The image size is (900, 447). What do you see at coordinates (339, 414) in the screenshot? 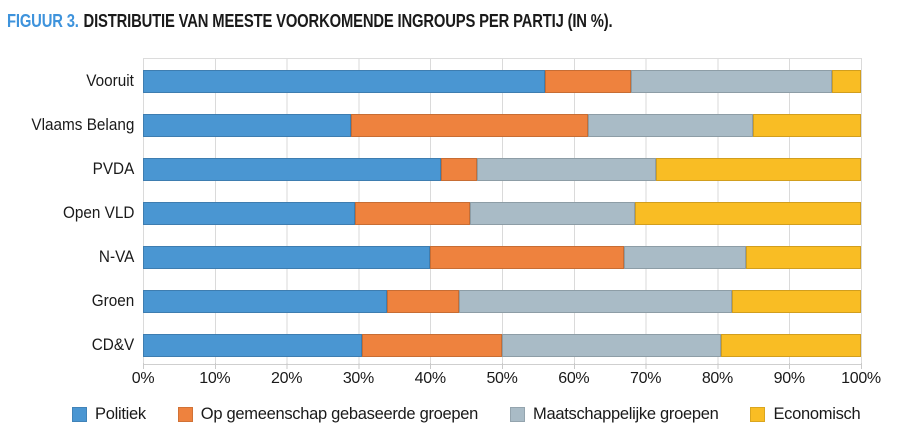
I see `legend-label: Op gemeenschap gebaseerde groepen` at bounding box center [339, 414].